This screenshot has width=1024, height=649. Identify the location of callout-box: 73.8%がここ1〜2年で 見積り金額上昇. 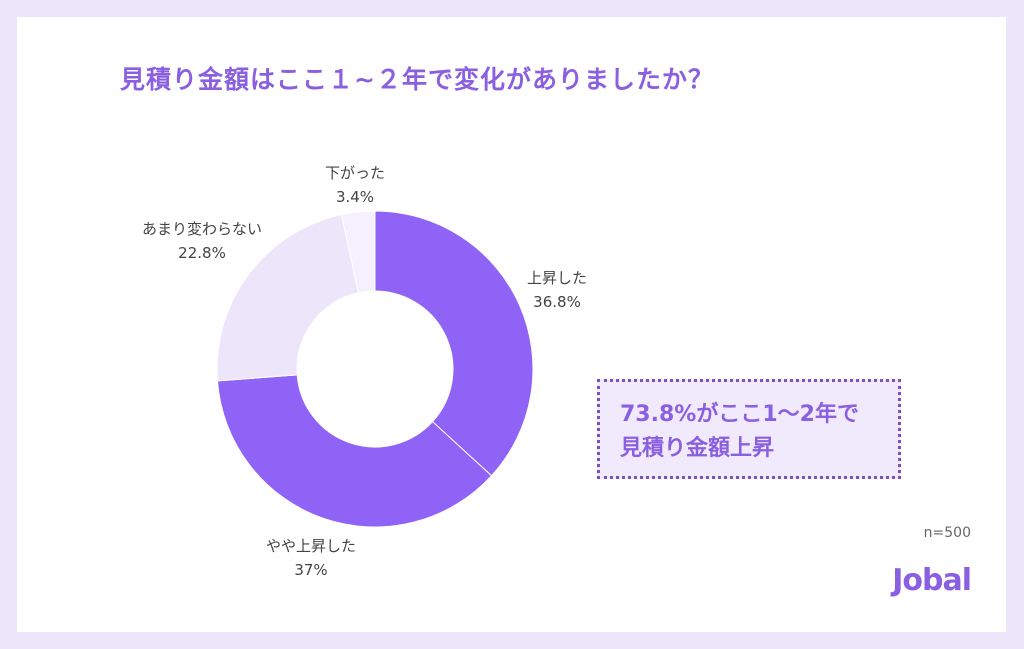
(749, 429).